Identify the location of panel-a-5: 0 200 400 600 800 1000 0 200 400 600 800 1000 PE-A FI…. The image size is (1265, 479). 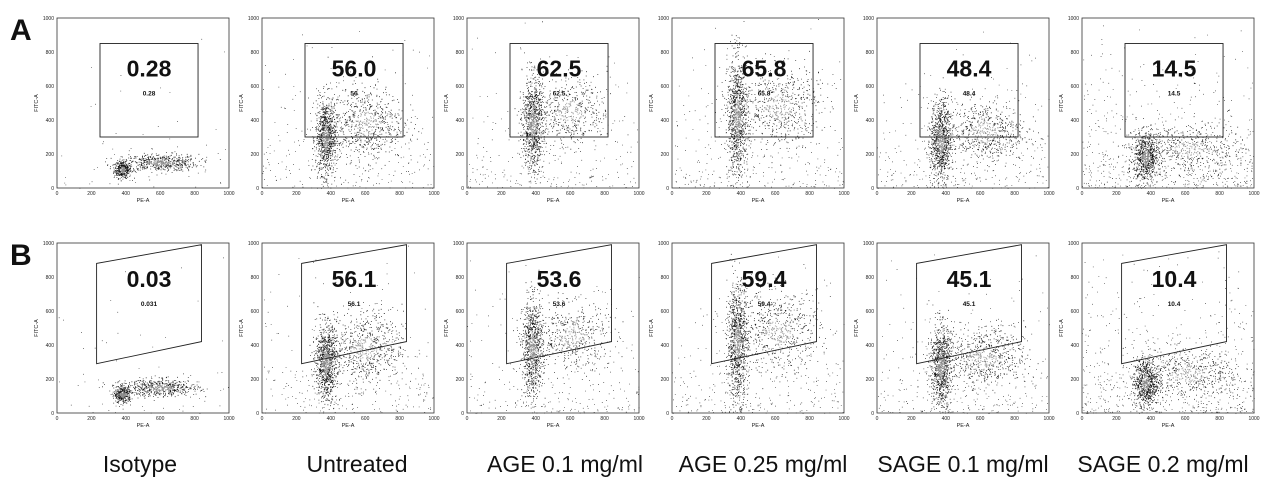
(954, 110).